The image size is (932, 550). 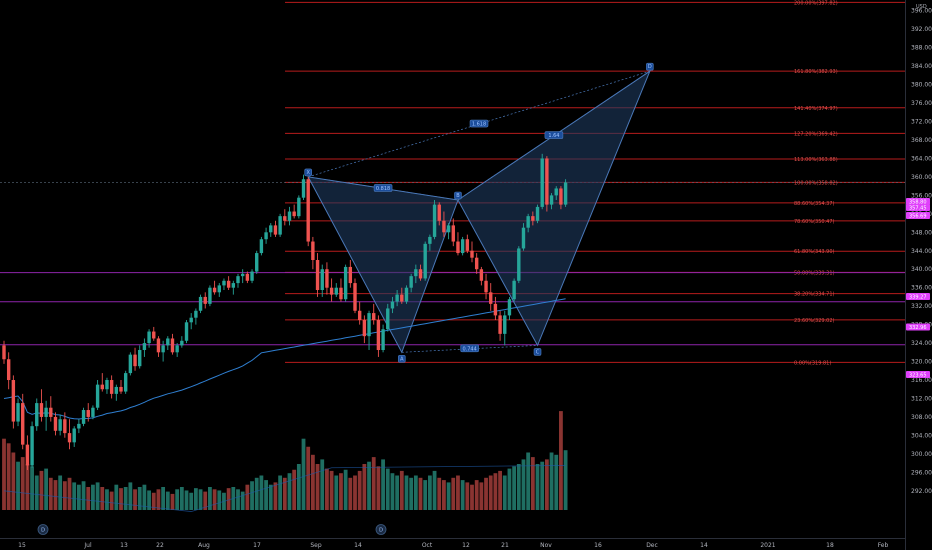 I want to click on time-tick-label: Jul, so click(x=87, y=545).